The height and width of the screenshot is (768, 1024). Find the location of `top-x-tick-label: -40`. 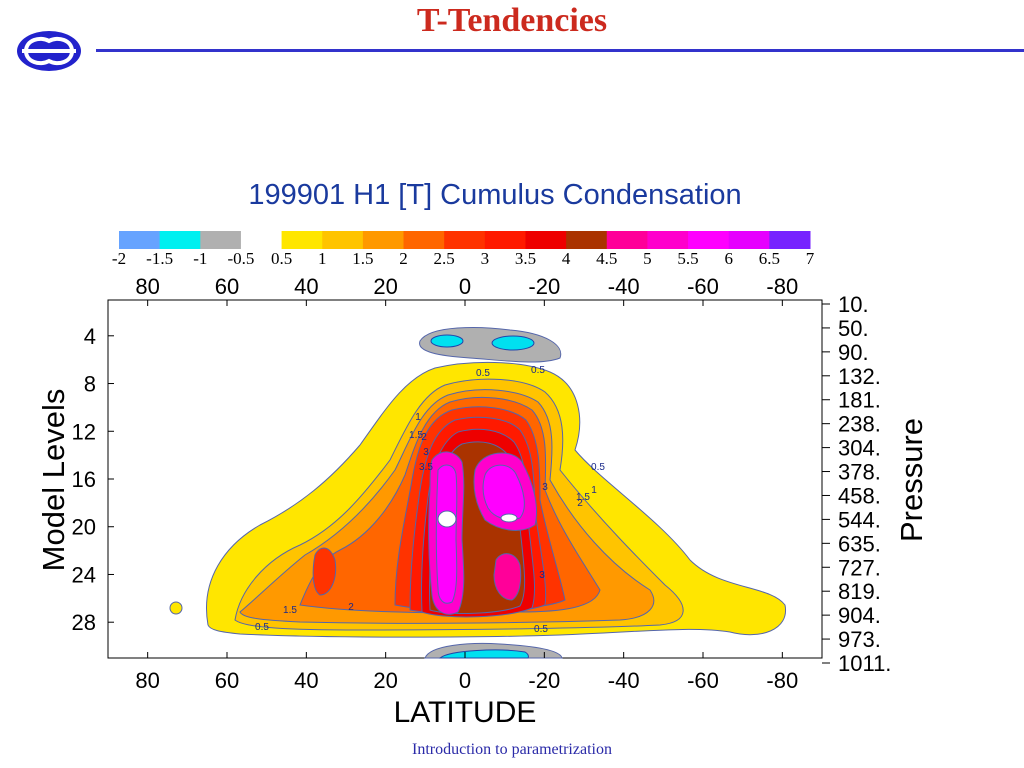

top-x-tick-label: -40 is located at coordinates (624, 286).